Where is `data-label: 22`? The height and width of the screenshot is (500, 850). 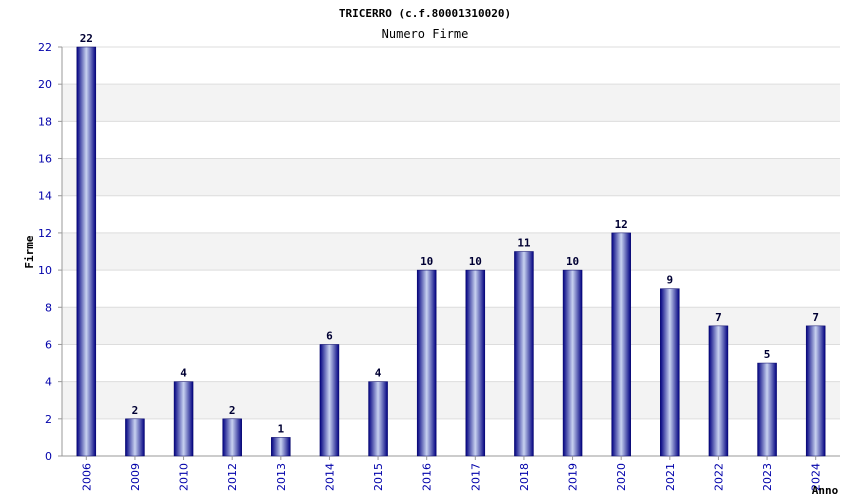 data-label: 22 is located at coordinates (86, 38).